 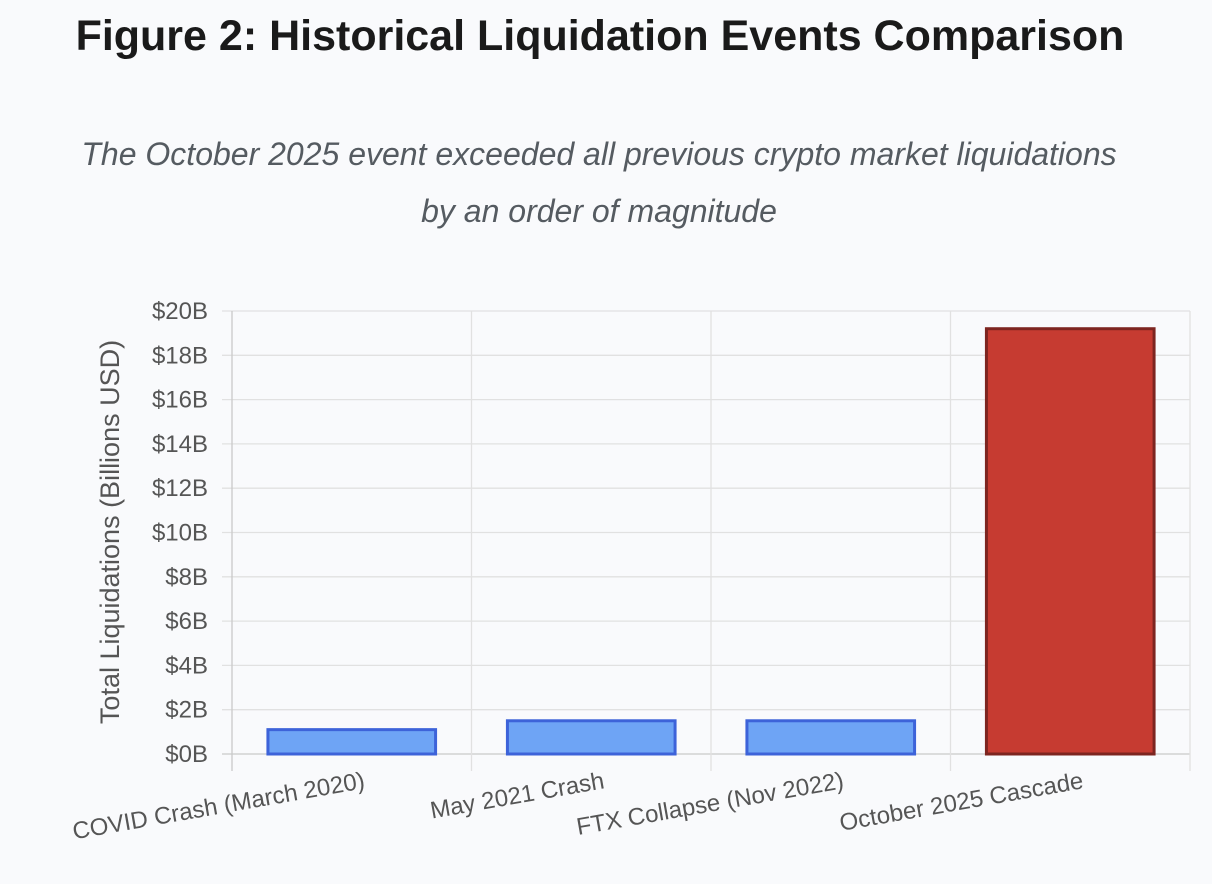 What do you see at coordinates (962, 801) in the screenshot?
I see `x-tick-label: October 2025 Cascade` at bounding box center [962, 801].